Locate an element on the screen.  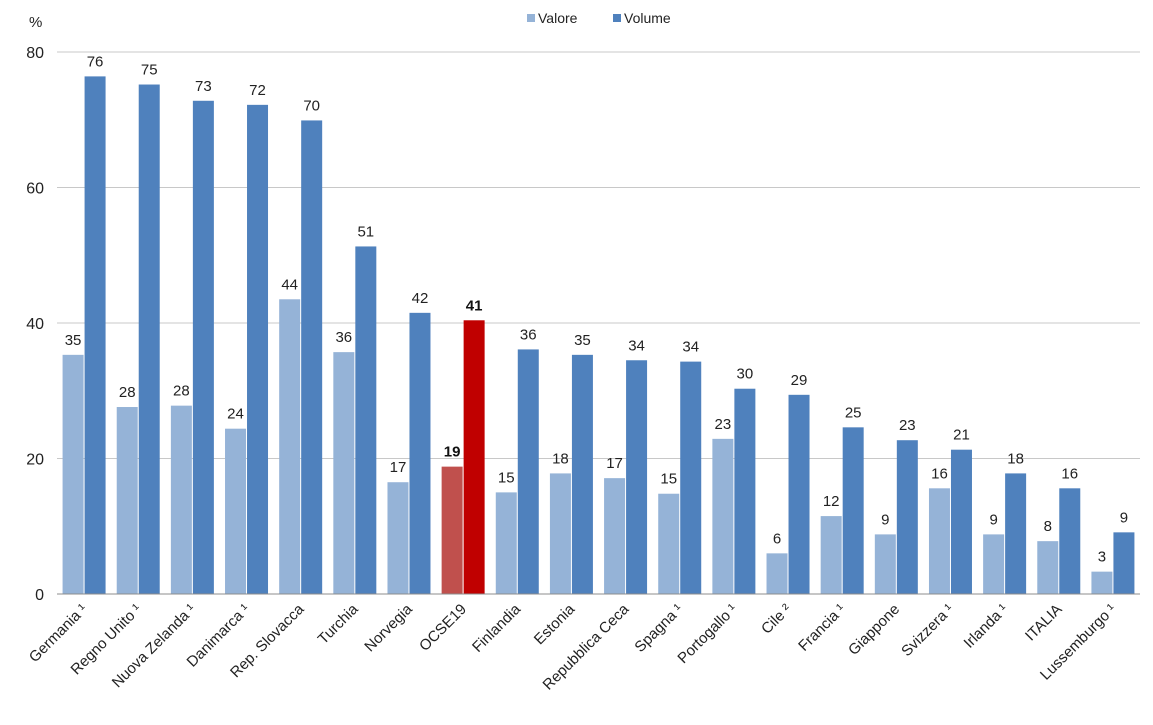
data-label-valore: 24 is located at coordinates (235, 414).